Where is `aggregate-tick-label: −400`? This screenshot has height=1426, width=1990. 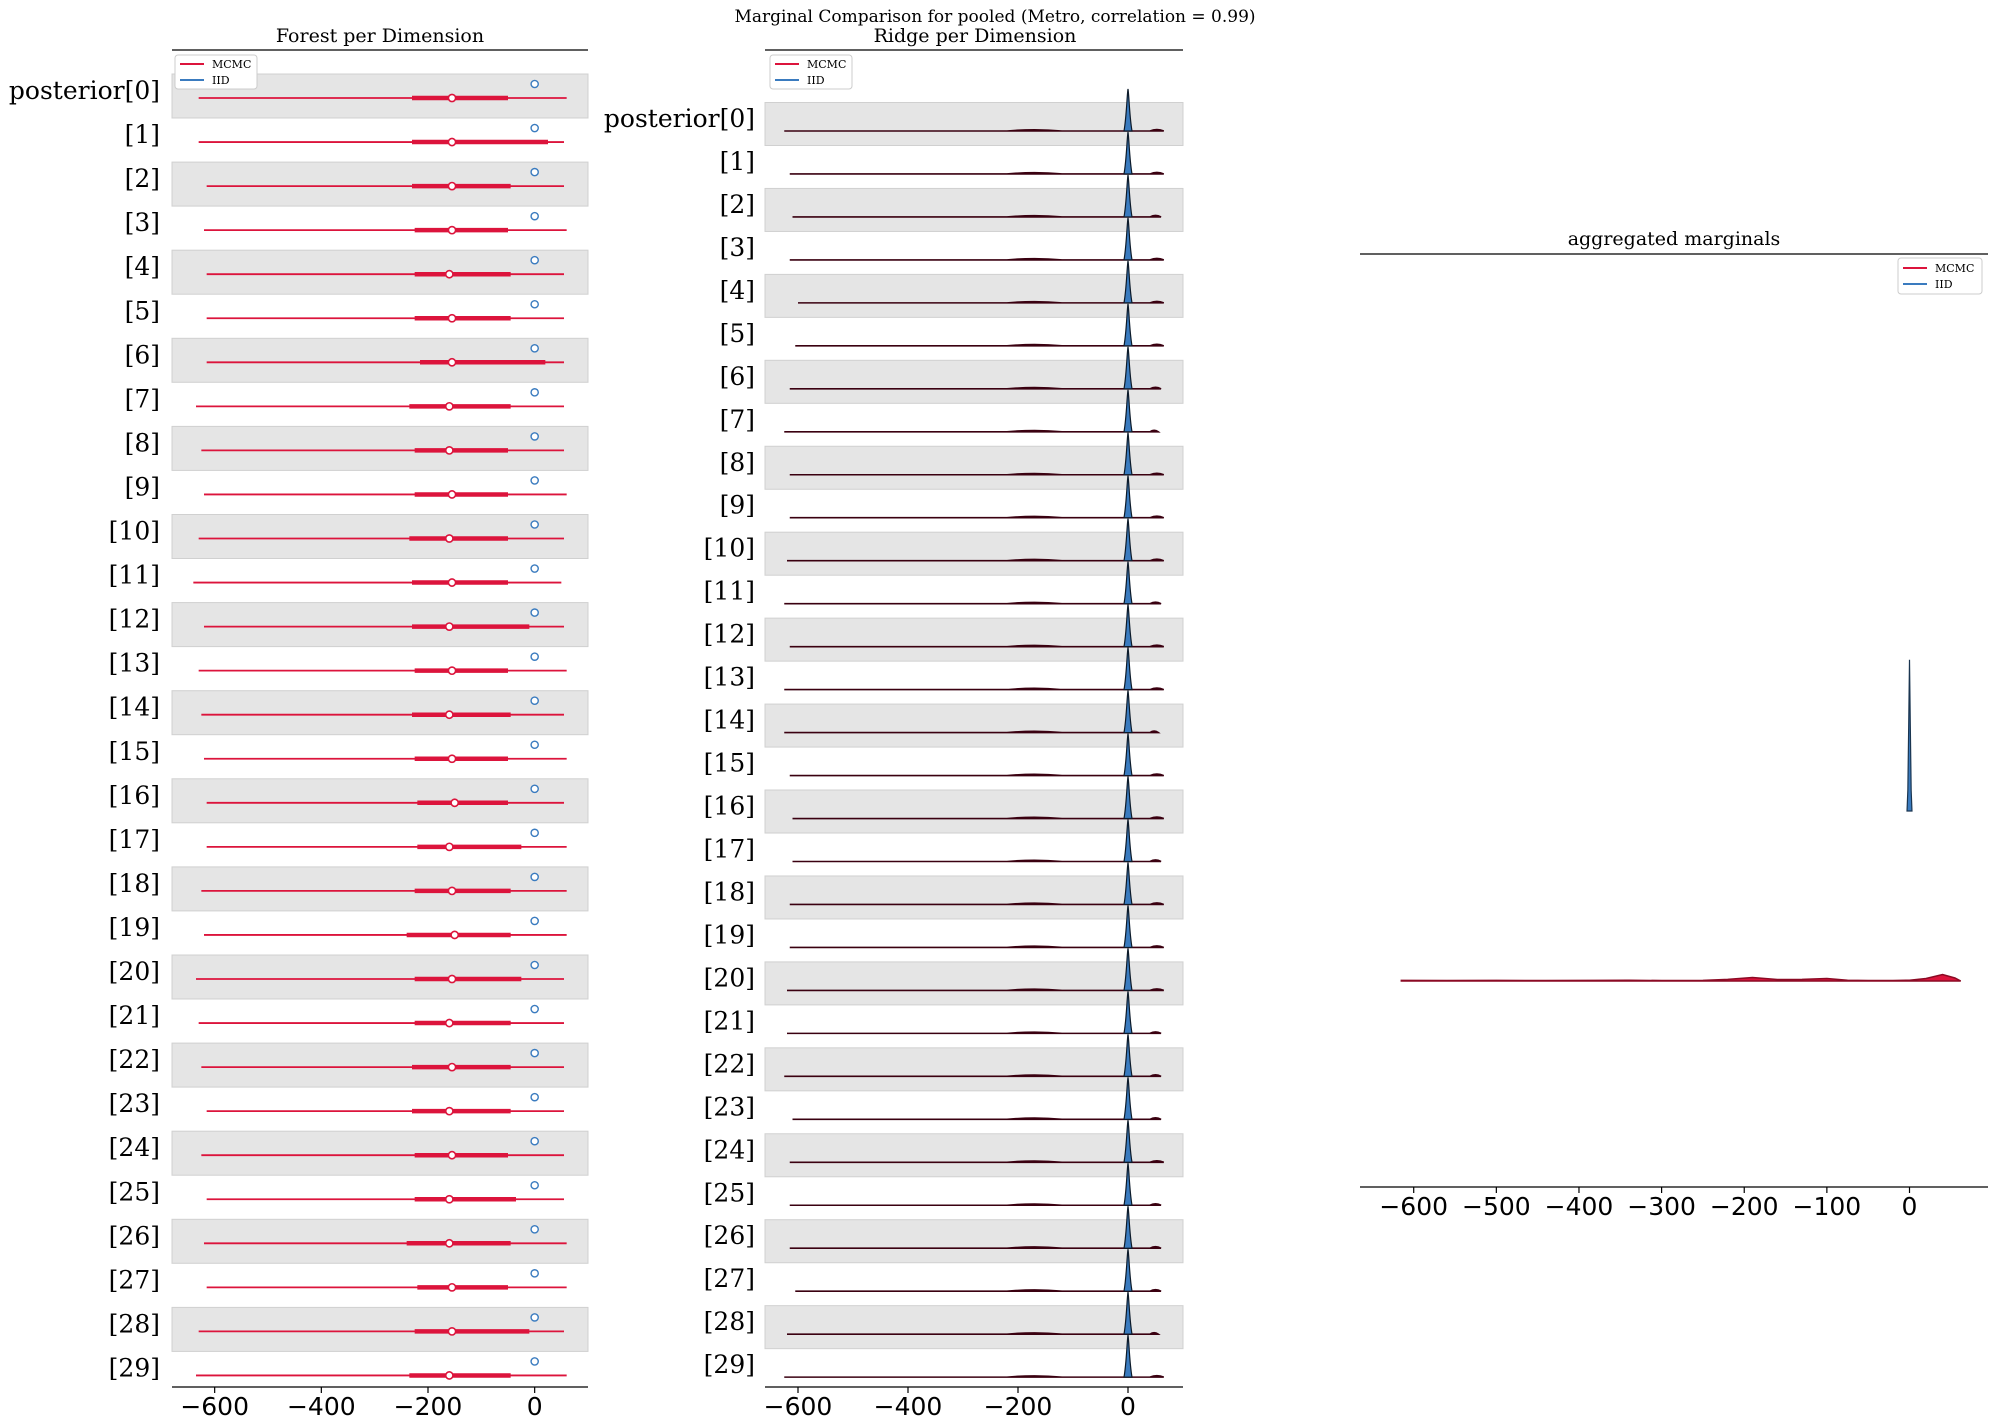 aggregate-tick-label: −400 is located at coordinates (1579, 1206).